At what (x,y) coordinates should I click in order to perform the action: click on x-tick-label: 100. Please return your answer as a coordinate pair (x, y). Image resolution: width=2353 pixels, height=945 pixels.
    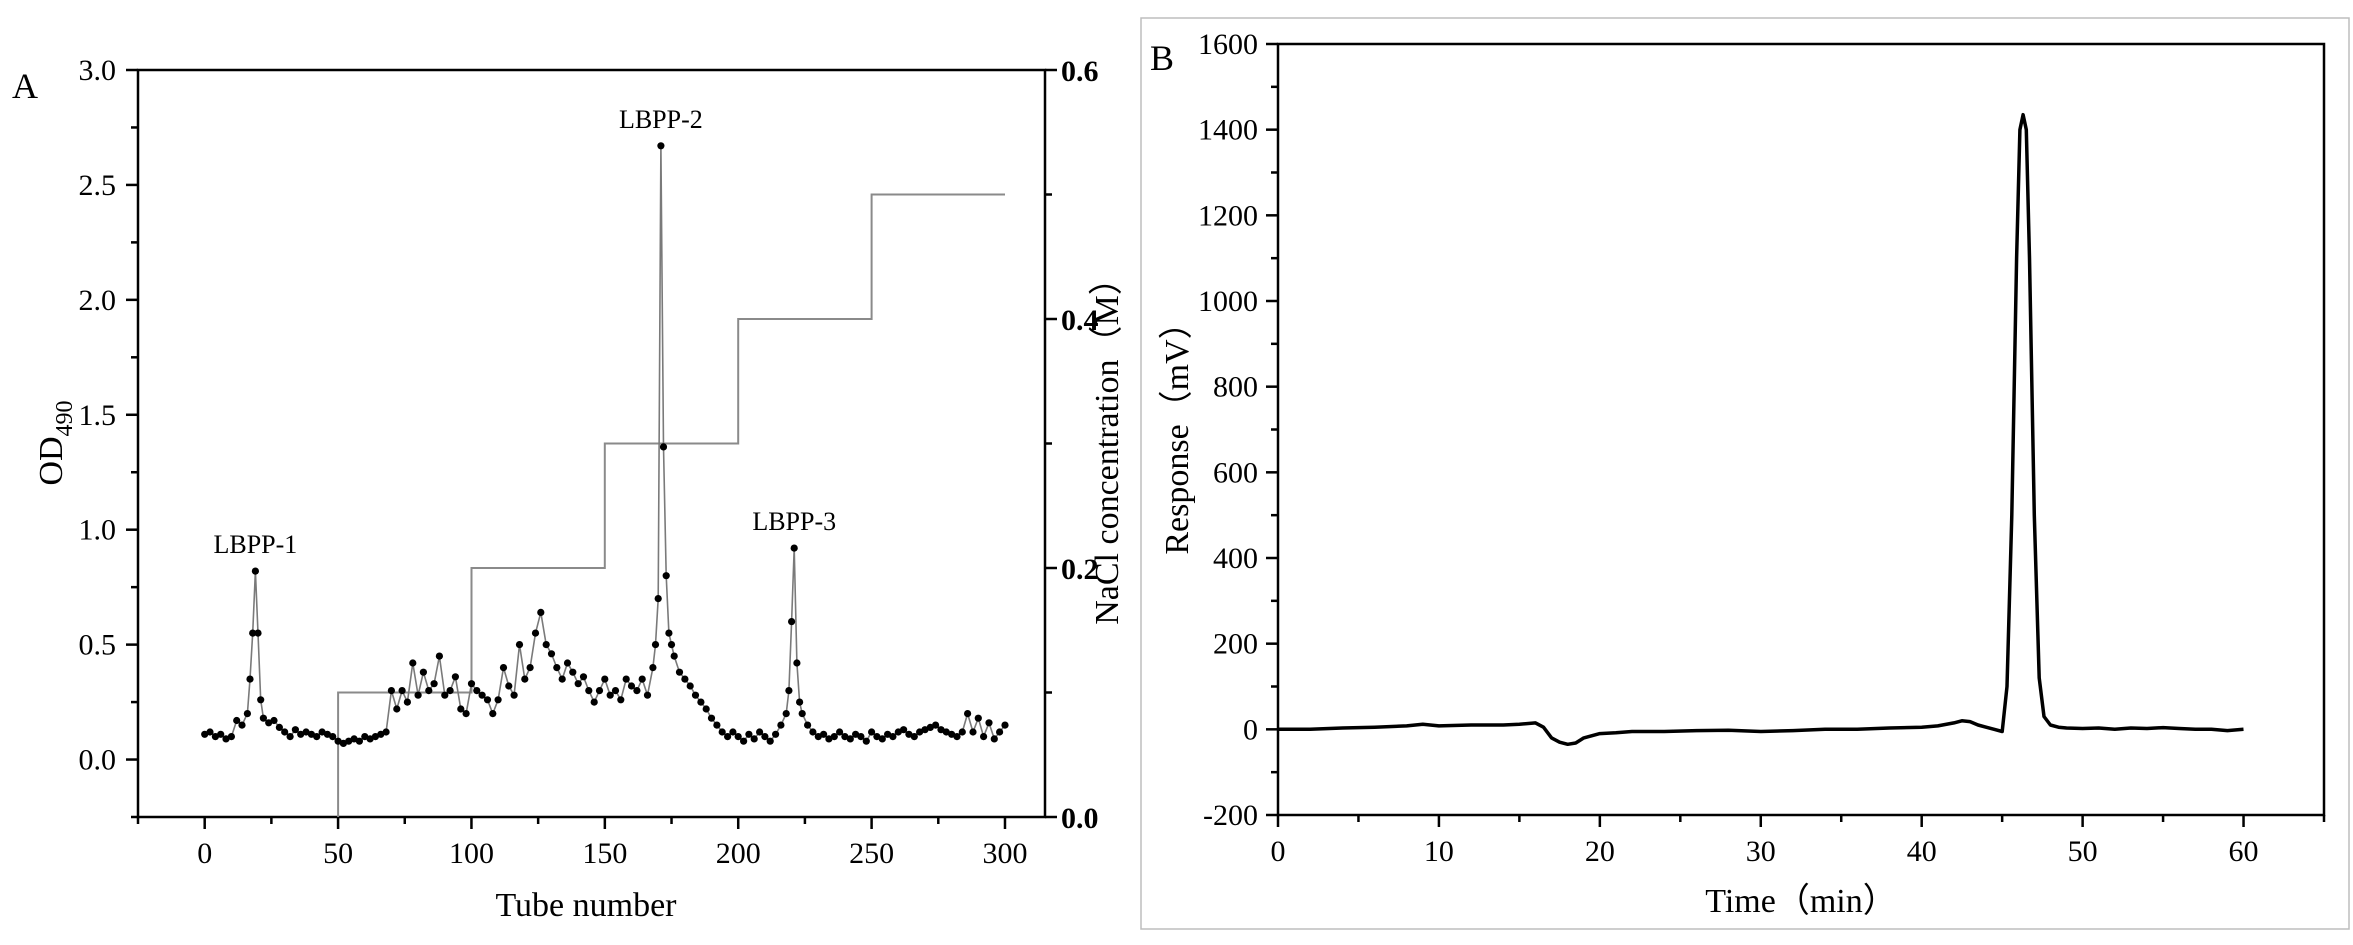
    Looking at the image, I should click on (471, 853).